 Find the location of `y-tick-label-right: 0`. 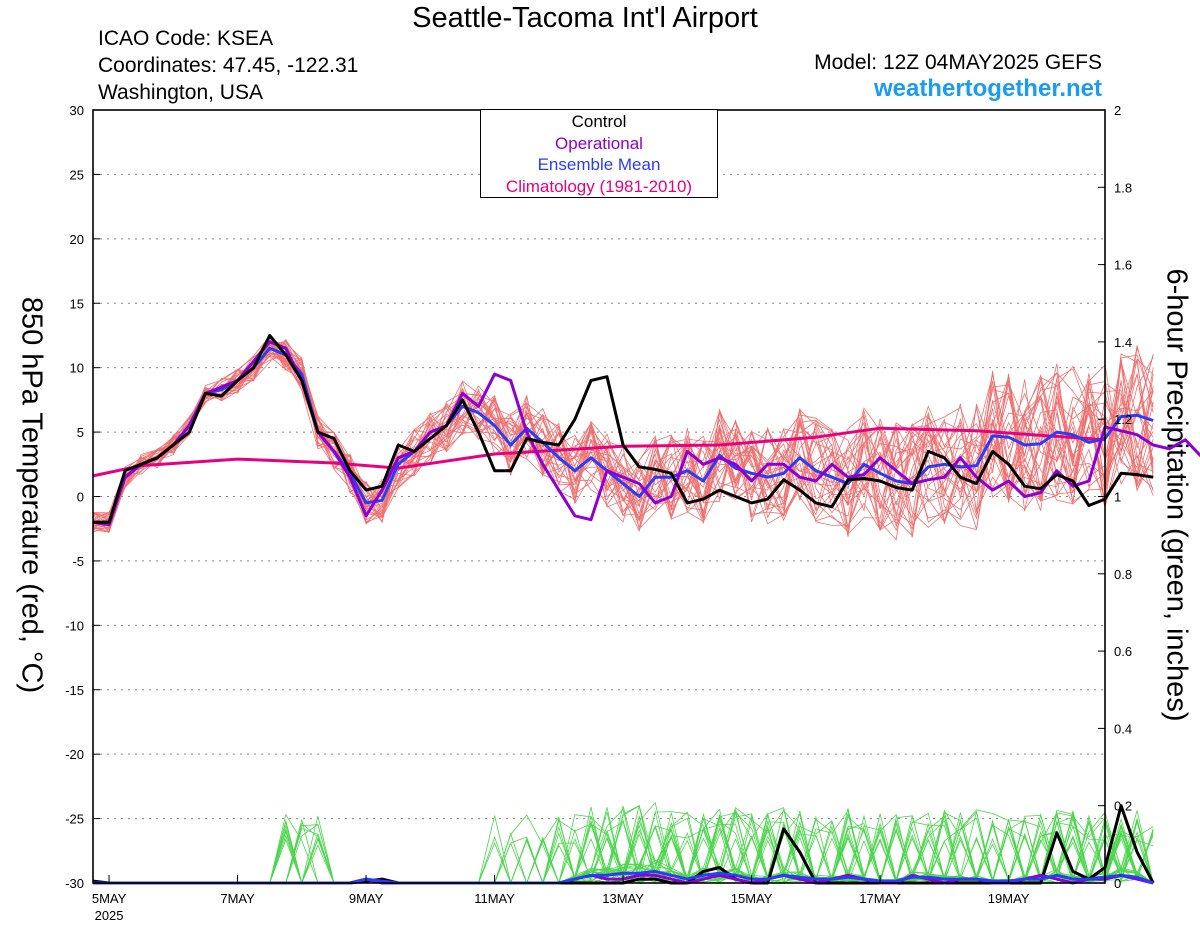

y-tick-label-right: 0 is located at coordinates (1117, 883).